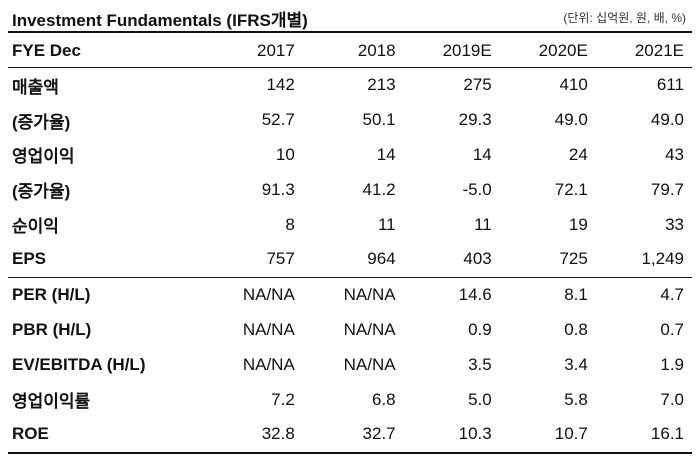 This screenshot has width=700, height=459. What do you see at coordinates (35, 87) in the screenshot?
I see `row-label: 매출액` at bounding box center [35, 87].